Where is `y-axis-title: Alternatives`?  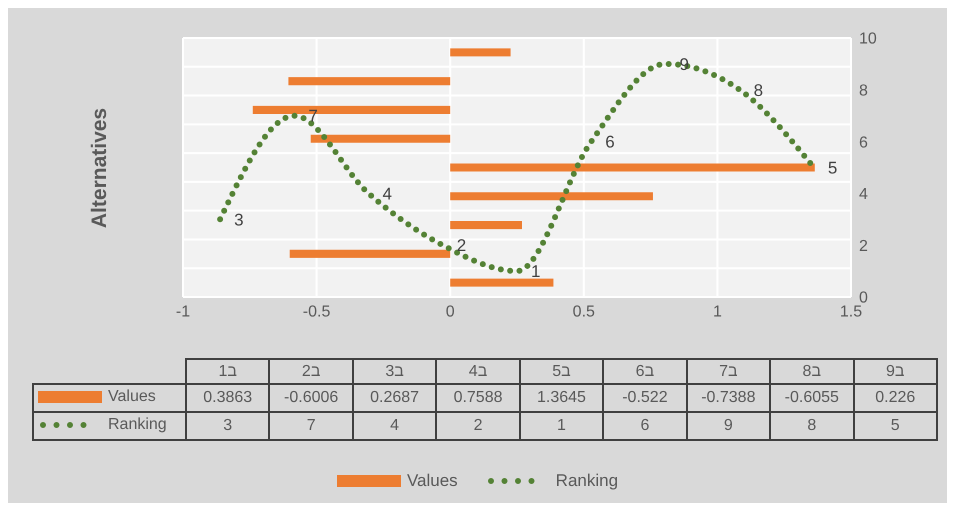 y-axis-title: Alternatives is located at coordinates (100, 167).